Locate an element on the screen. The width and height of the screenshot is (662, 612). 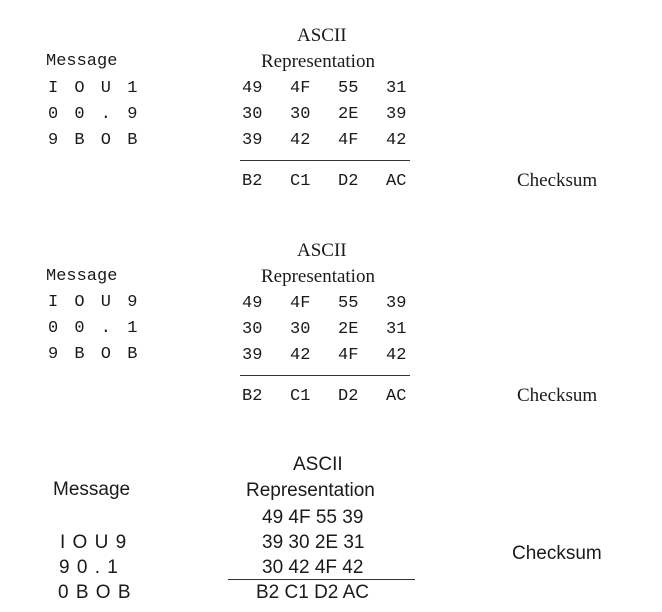
hex-row: 49 4F 55 39 is located at coordinates (313, 517).